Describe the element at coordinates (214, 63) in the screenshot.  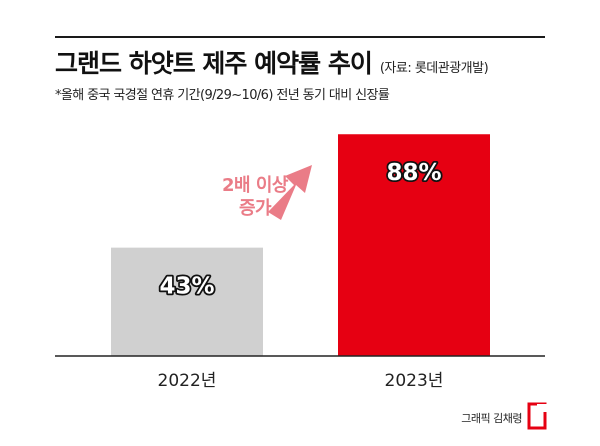
I see `chart-title: 그랜드 하얏트 제주 예약률 추이` at that location.